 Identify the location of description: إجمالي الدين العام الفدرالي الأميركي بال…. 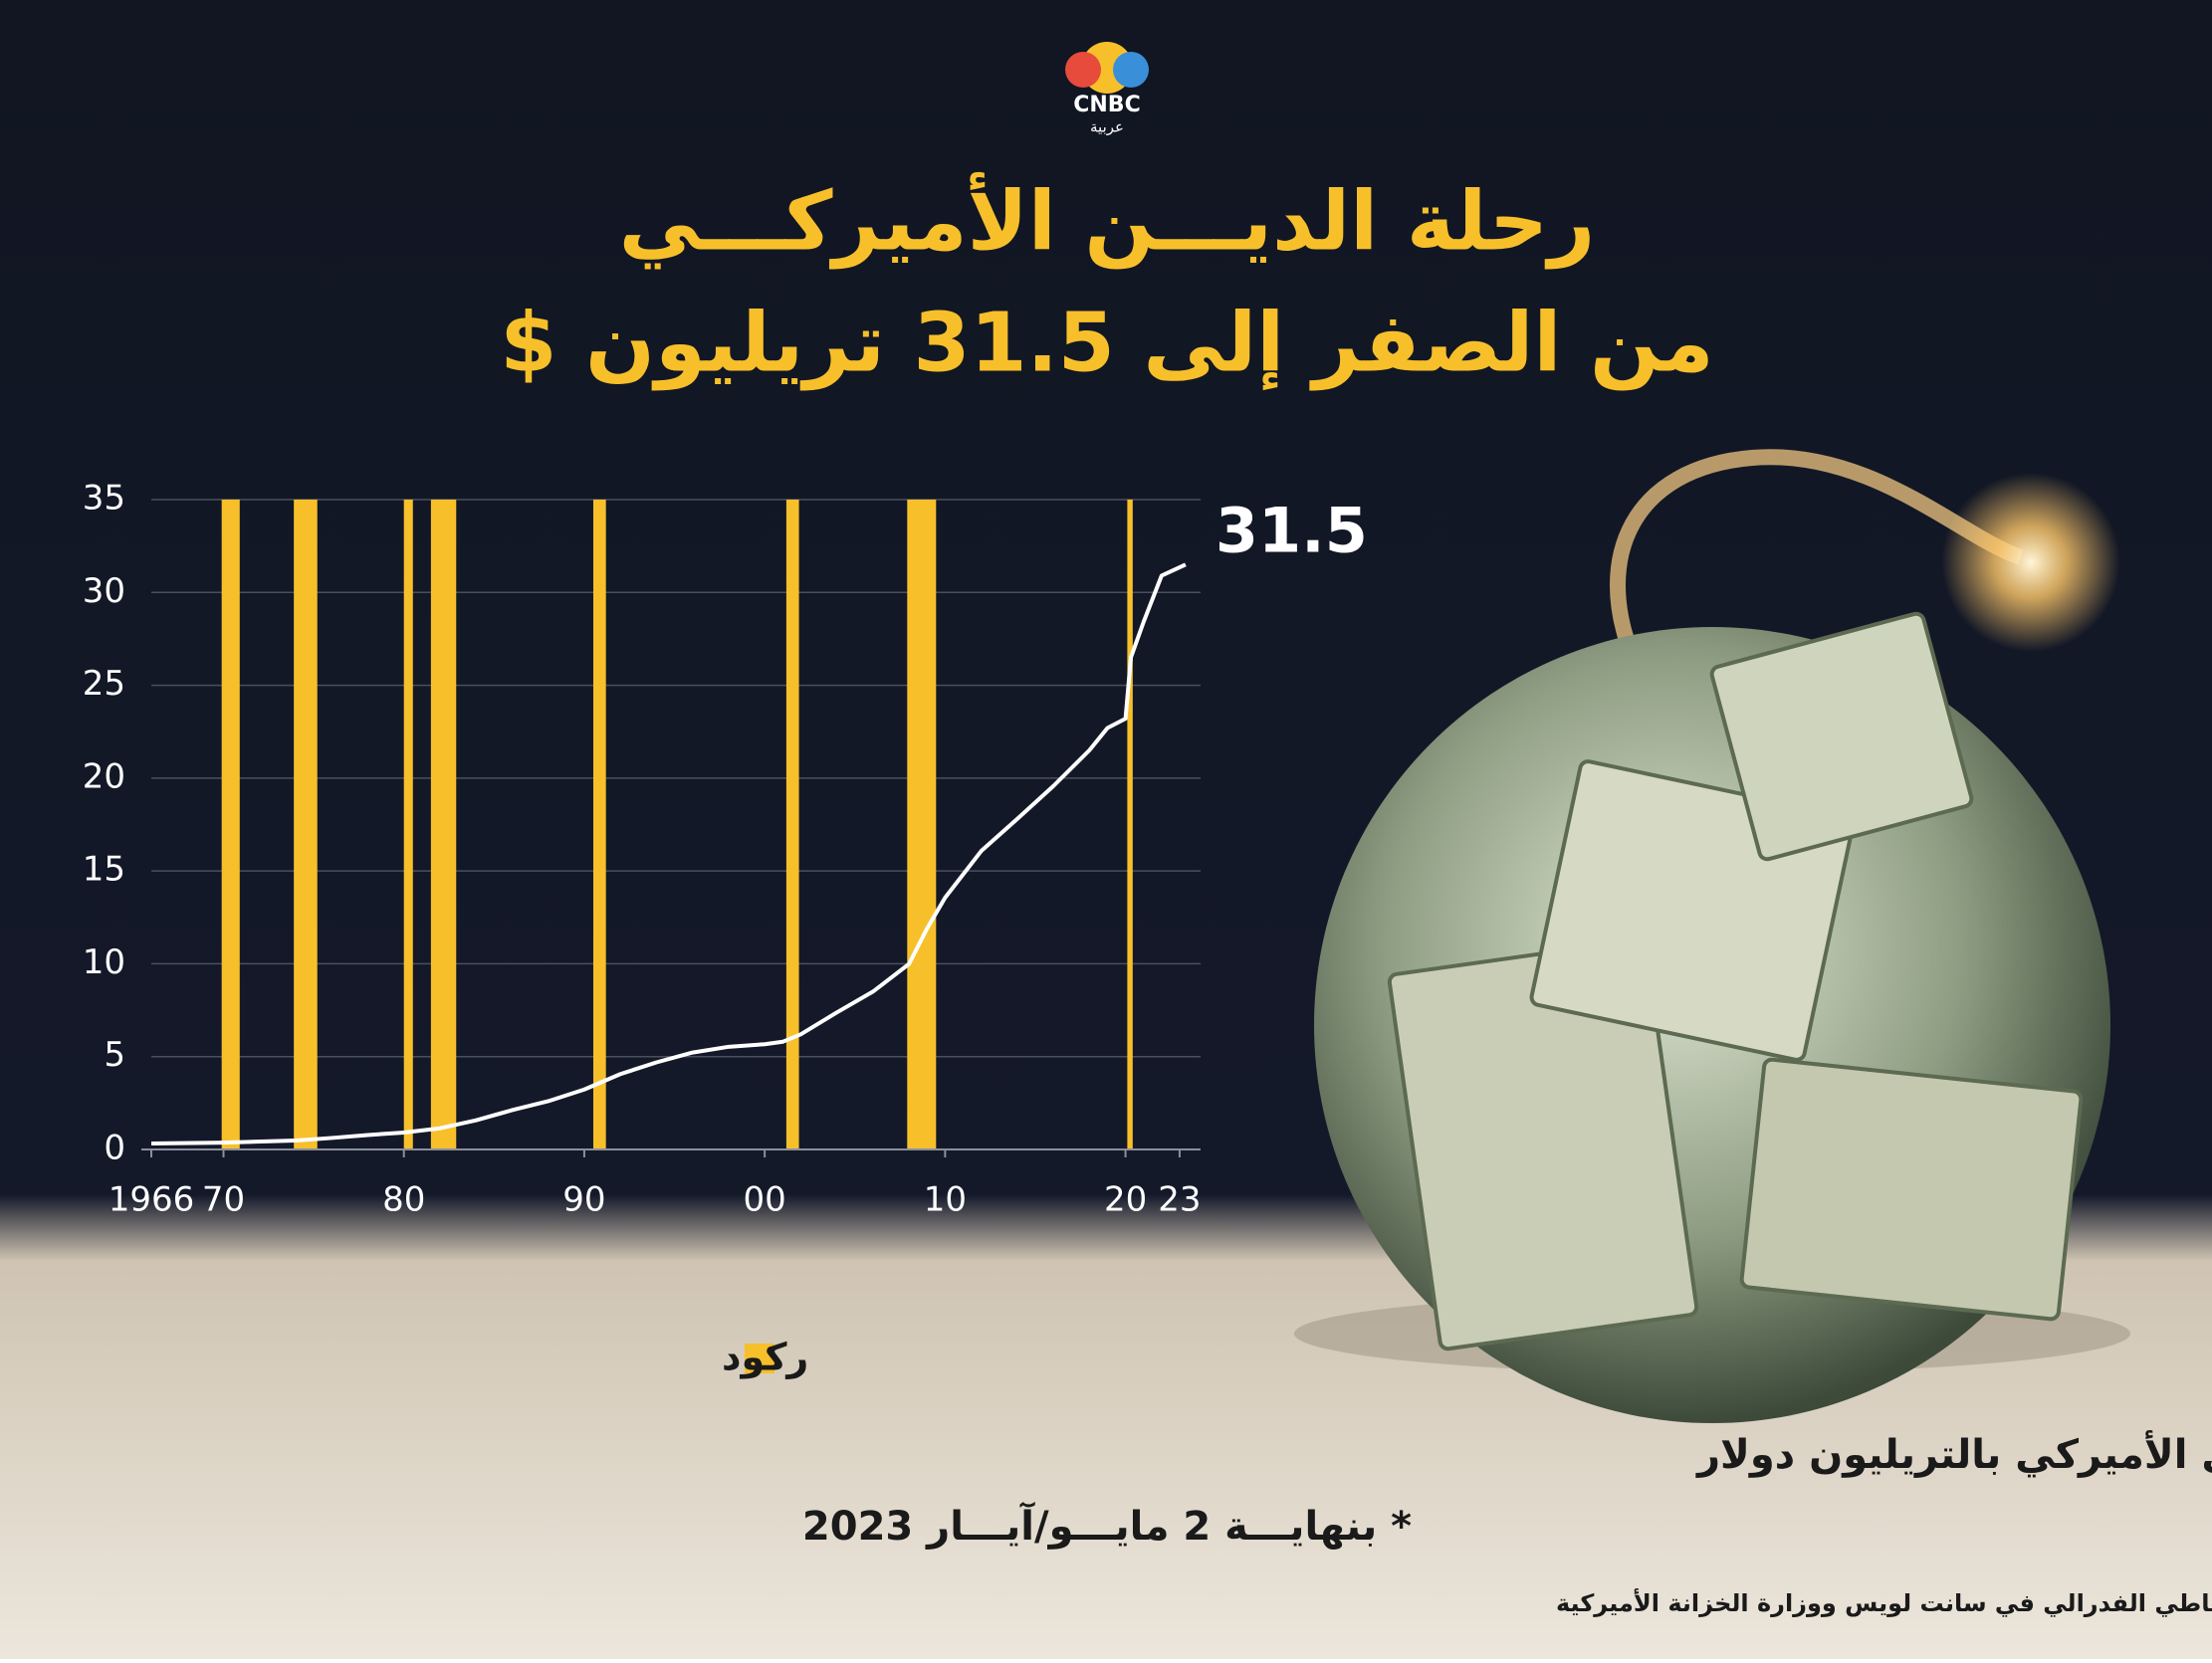
(1953, 1453).